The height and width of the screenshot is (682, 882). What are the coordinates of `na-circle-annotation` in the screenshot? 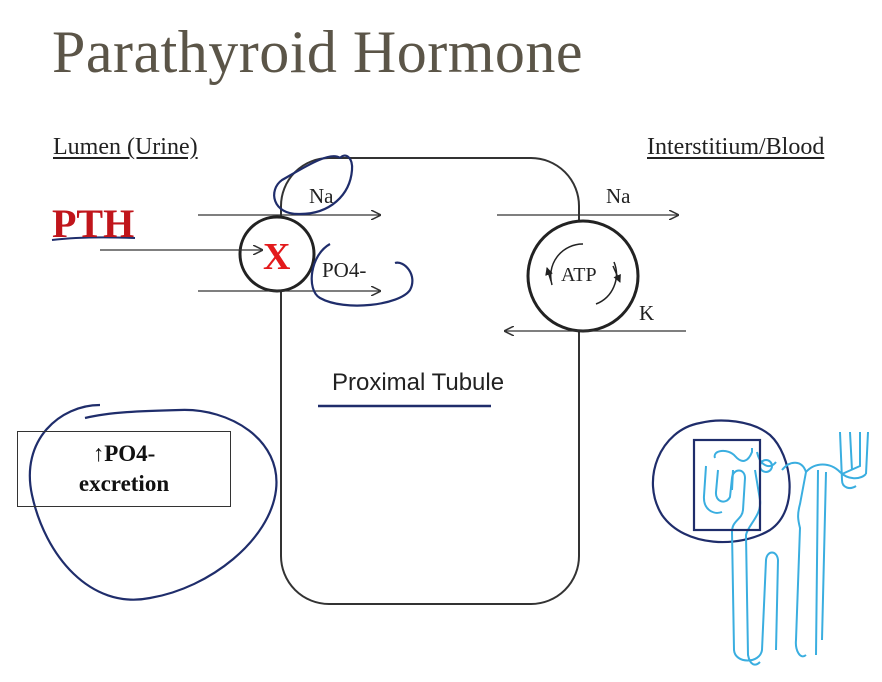 It's located at (313, 185).